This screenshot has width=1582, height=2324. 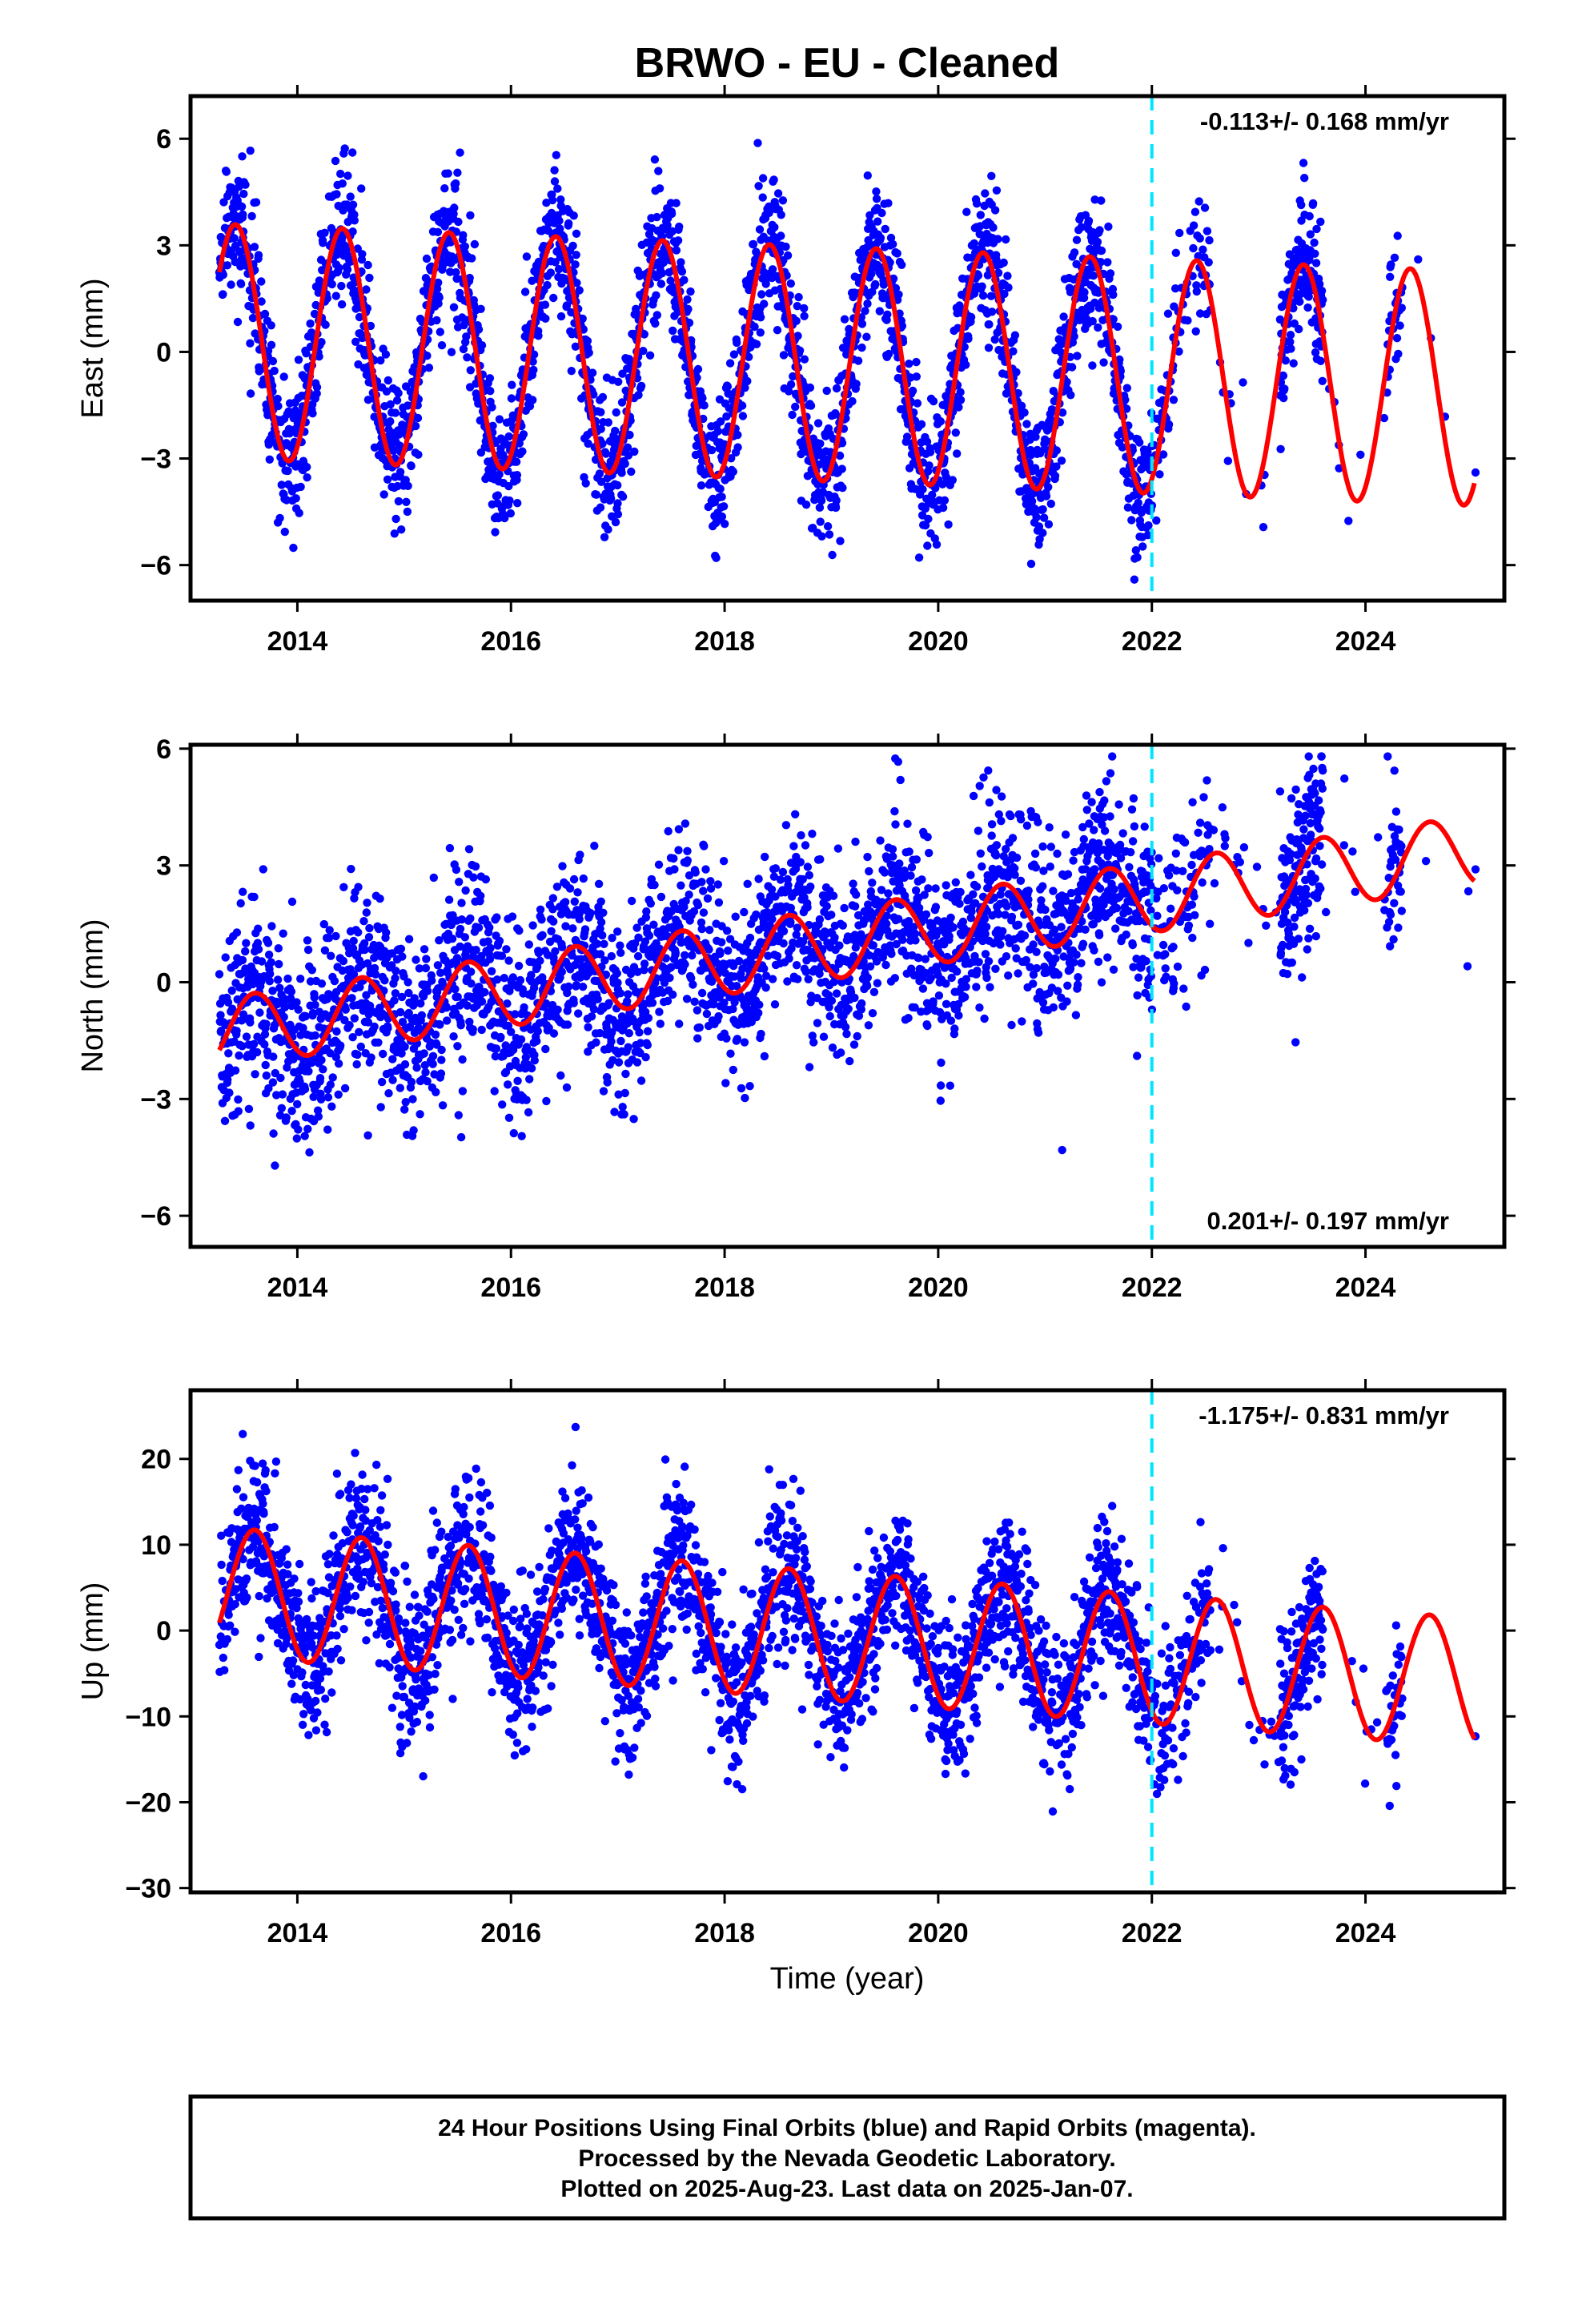 I want to click on x-tick-label: 2016, so click(x=511, y=641).